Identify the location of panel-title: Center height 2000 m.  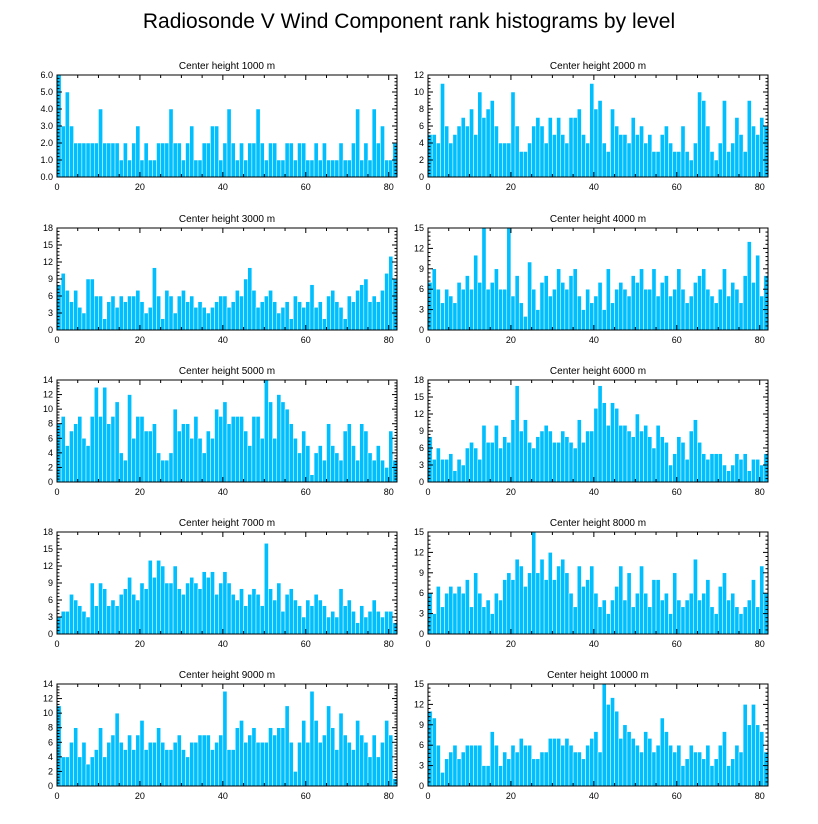
(598, 66).